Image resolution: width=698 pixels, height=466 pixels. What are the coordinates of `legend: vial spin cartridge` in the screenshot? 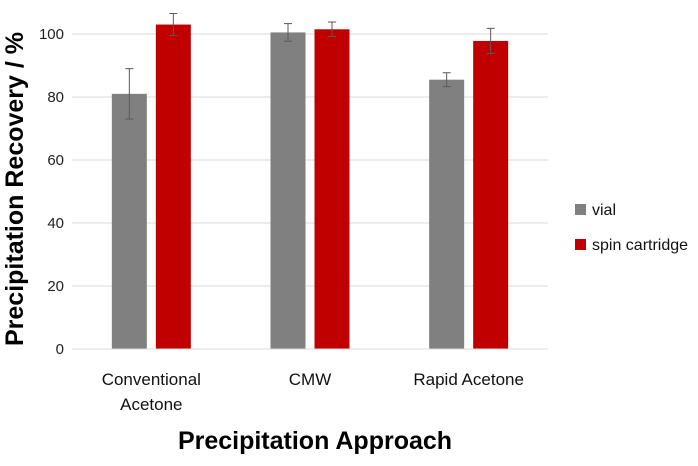 It's located at (631, 228).